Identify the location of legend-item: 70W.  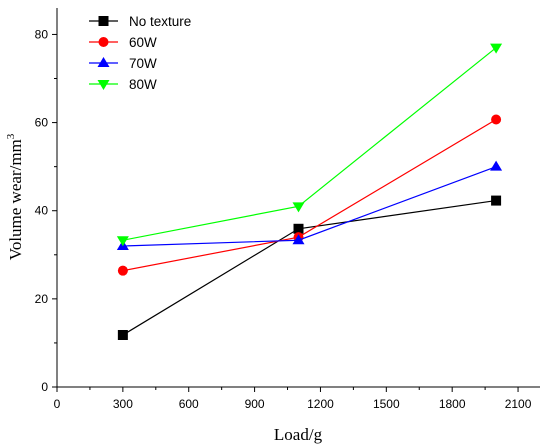
(123, 63).